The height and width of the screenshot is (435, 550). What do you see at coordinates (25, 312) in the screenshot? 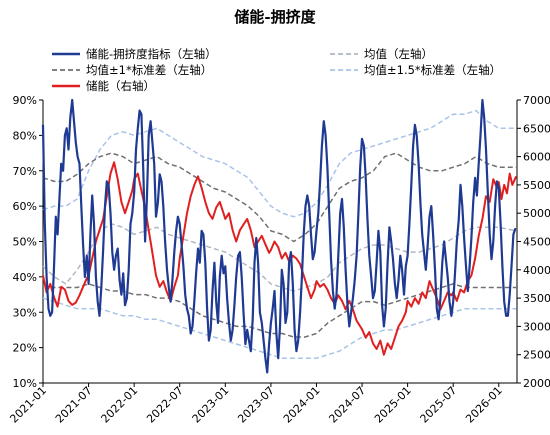
I see `left-tick-label: 30%` at bounding box center [25, 312].